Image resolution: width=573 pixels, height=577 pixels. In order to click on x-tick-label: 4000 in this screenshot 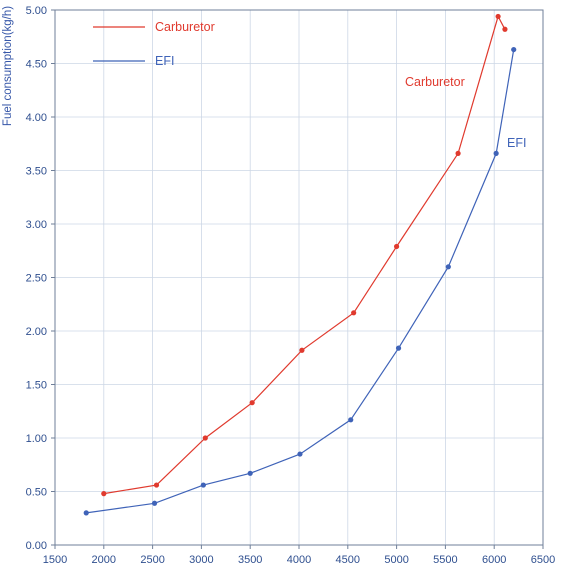, I will do `click(299, 560)`.